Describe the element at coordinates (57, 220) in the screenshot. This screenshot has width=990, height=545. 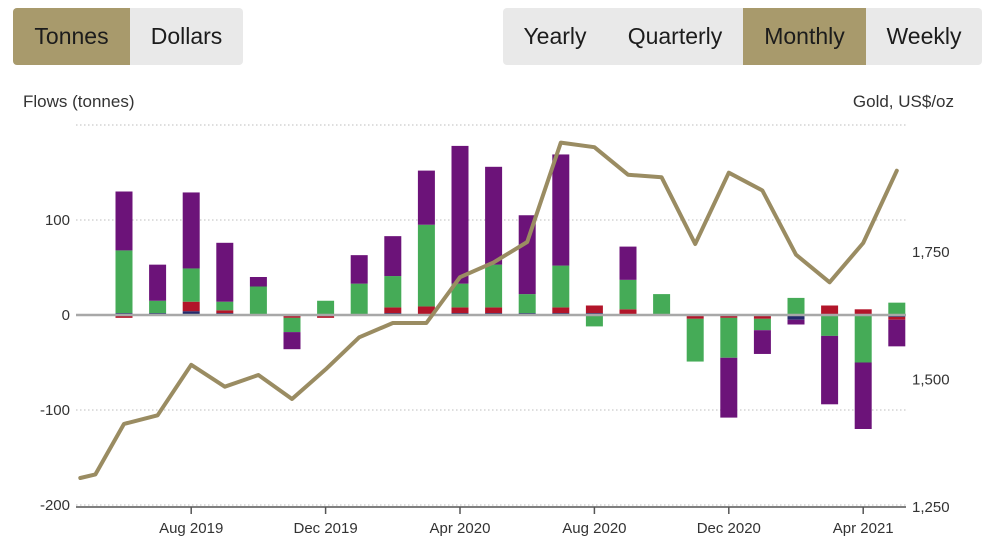
I see `y-tick-label: 100` at that location.